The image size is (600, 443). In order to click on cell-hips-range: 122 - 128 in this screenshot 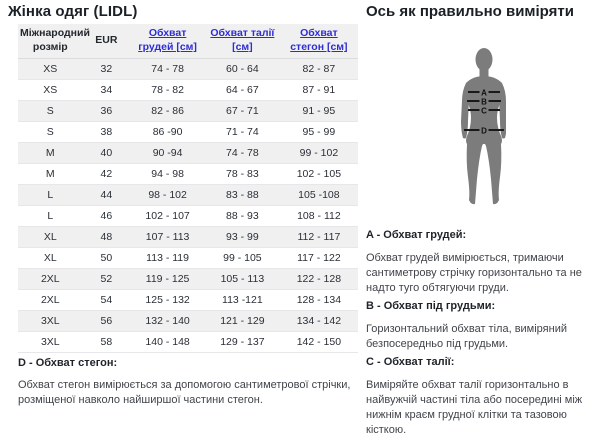, I will do `click(318, 279)`.